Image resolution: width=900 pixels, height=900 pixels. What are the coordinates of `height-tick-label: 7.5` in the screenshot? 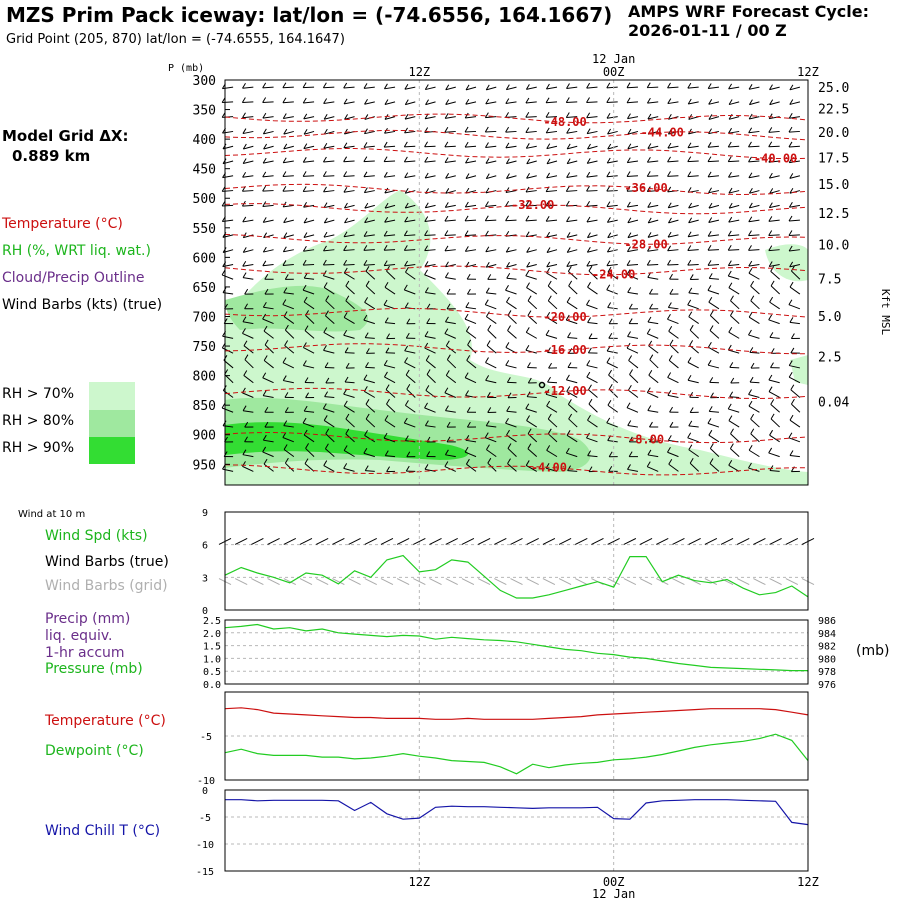 It's located at (829, 280).